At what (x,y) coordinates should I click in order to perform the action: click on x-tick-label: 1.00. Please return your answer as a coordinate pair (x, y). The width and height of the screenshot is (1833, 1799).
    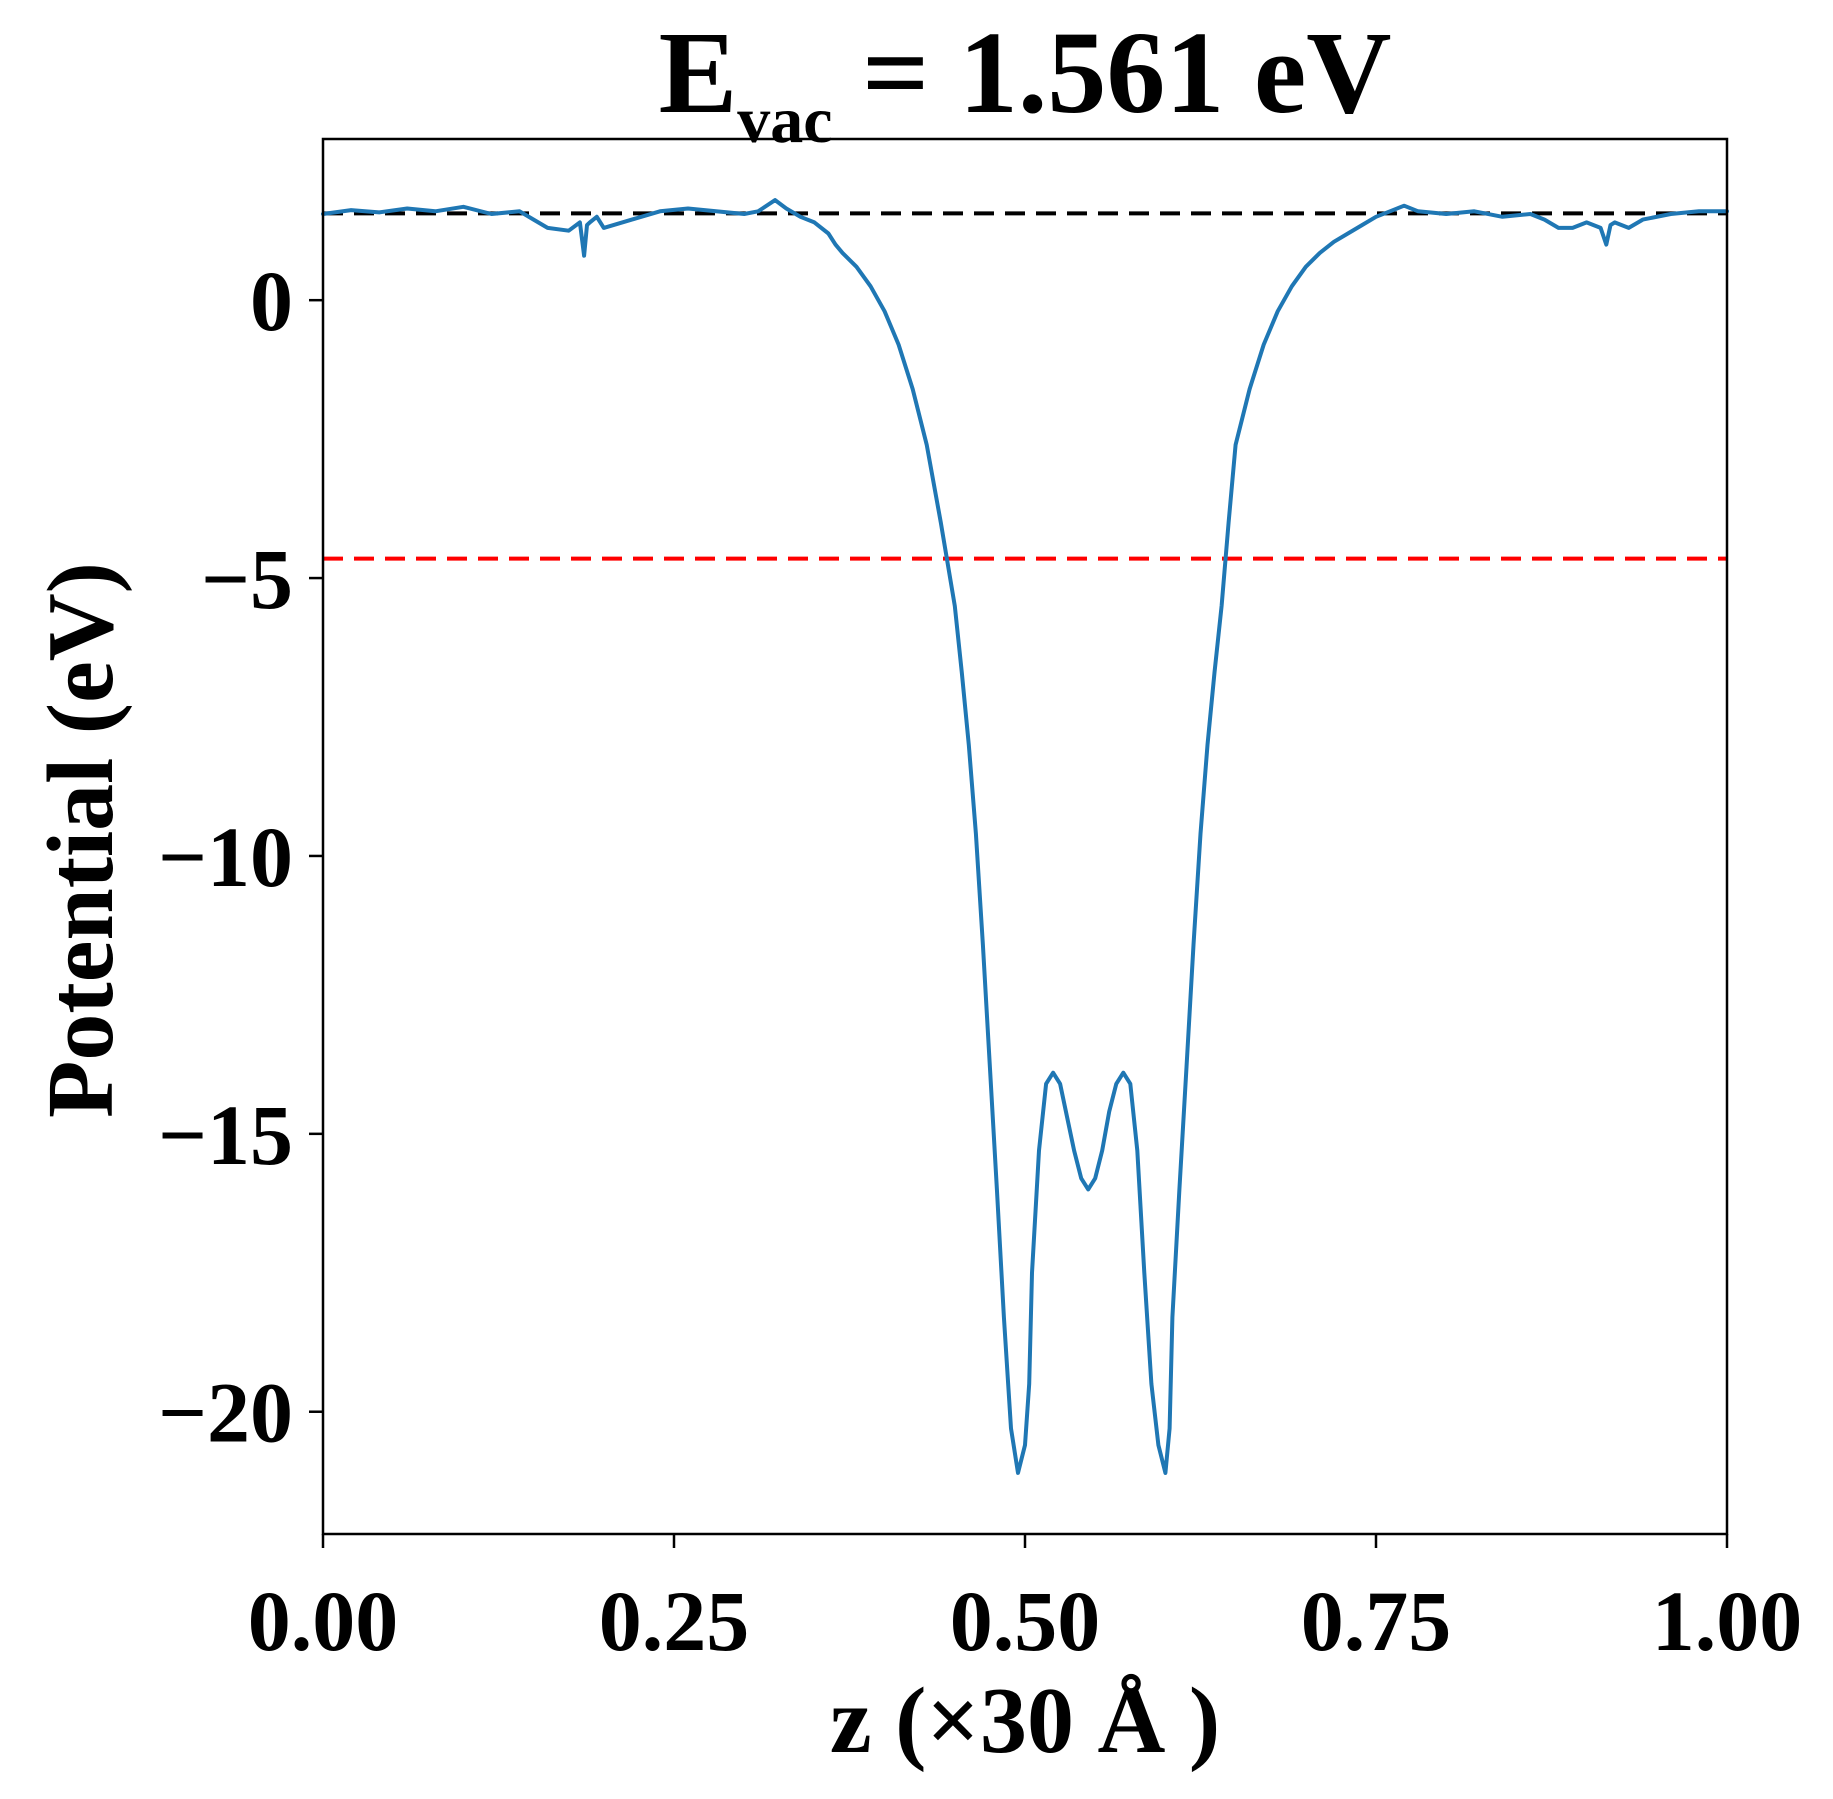
    Looking at the image, I should click on (1727, 1621).